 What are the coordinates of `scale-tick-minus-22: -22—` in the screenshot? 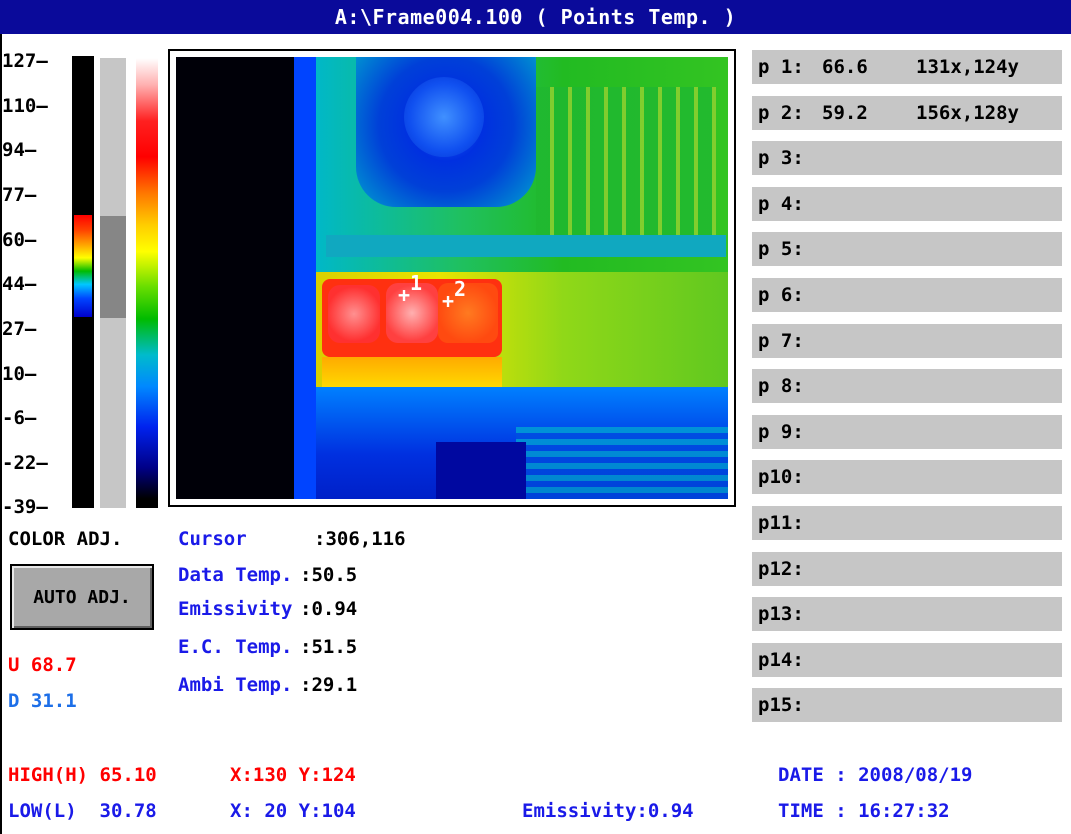 It's located at (25, 463).